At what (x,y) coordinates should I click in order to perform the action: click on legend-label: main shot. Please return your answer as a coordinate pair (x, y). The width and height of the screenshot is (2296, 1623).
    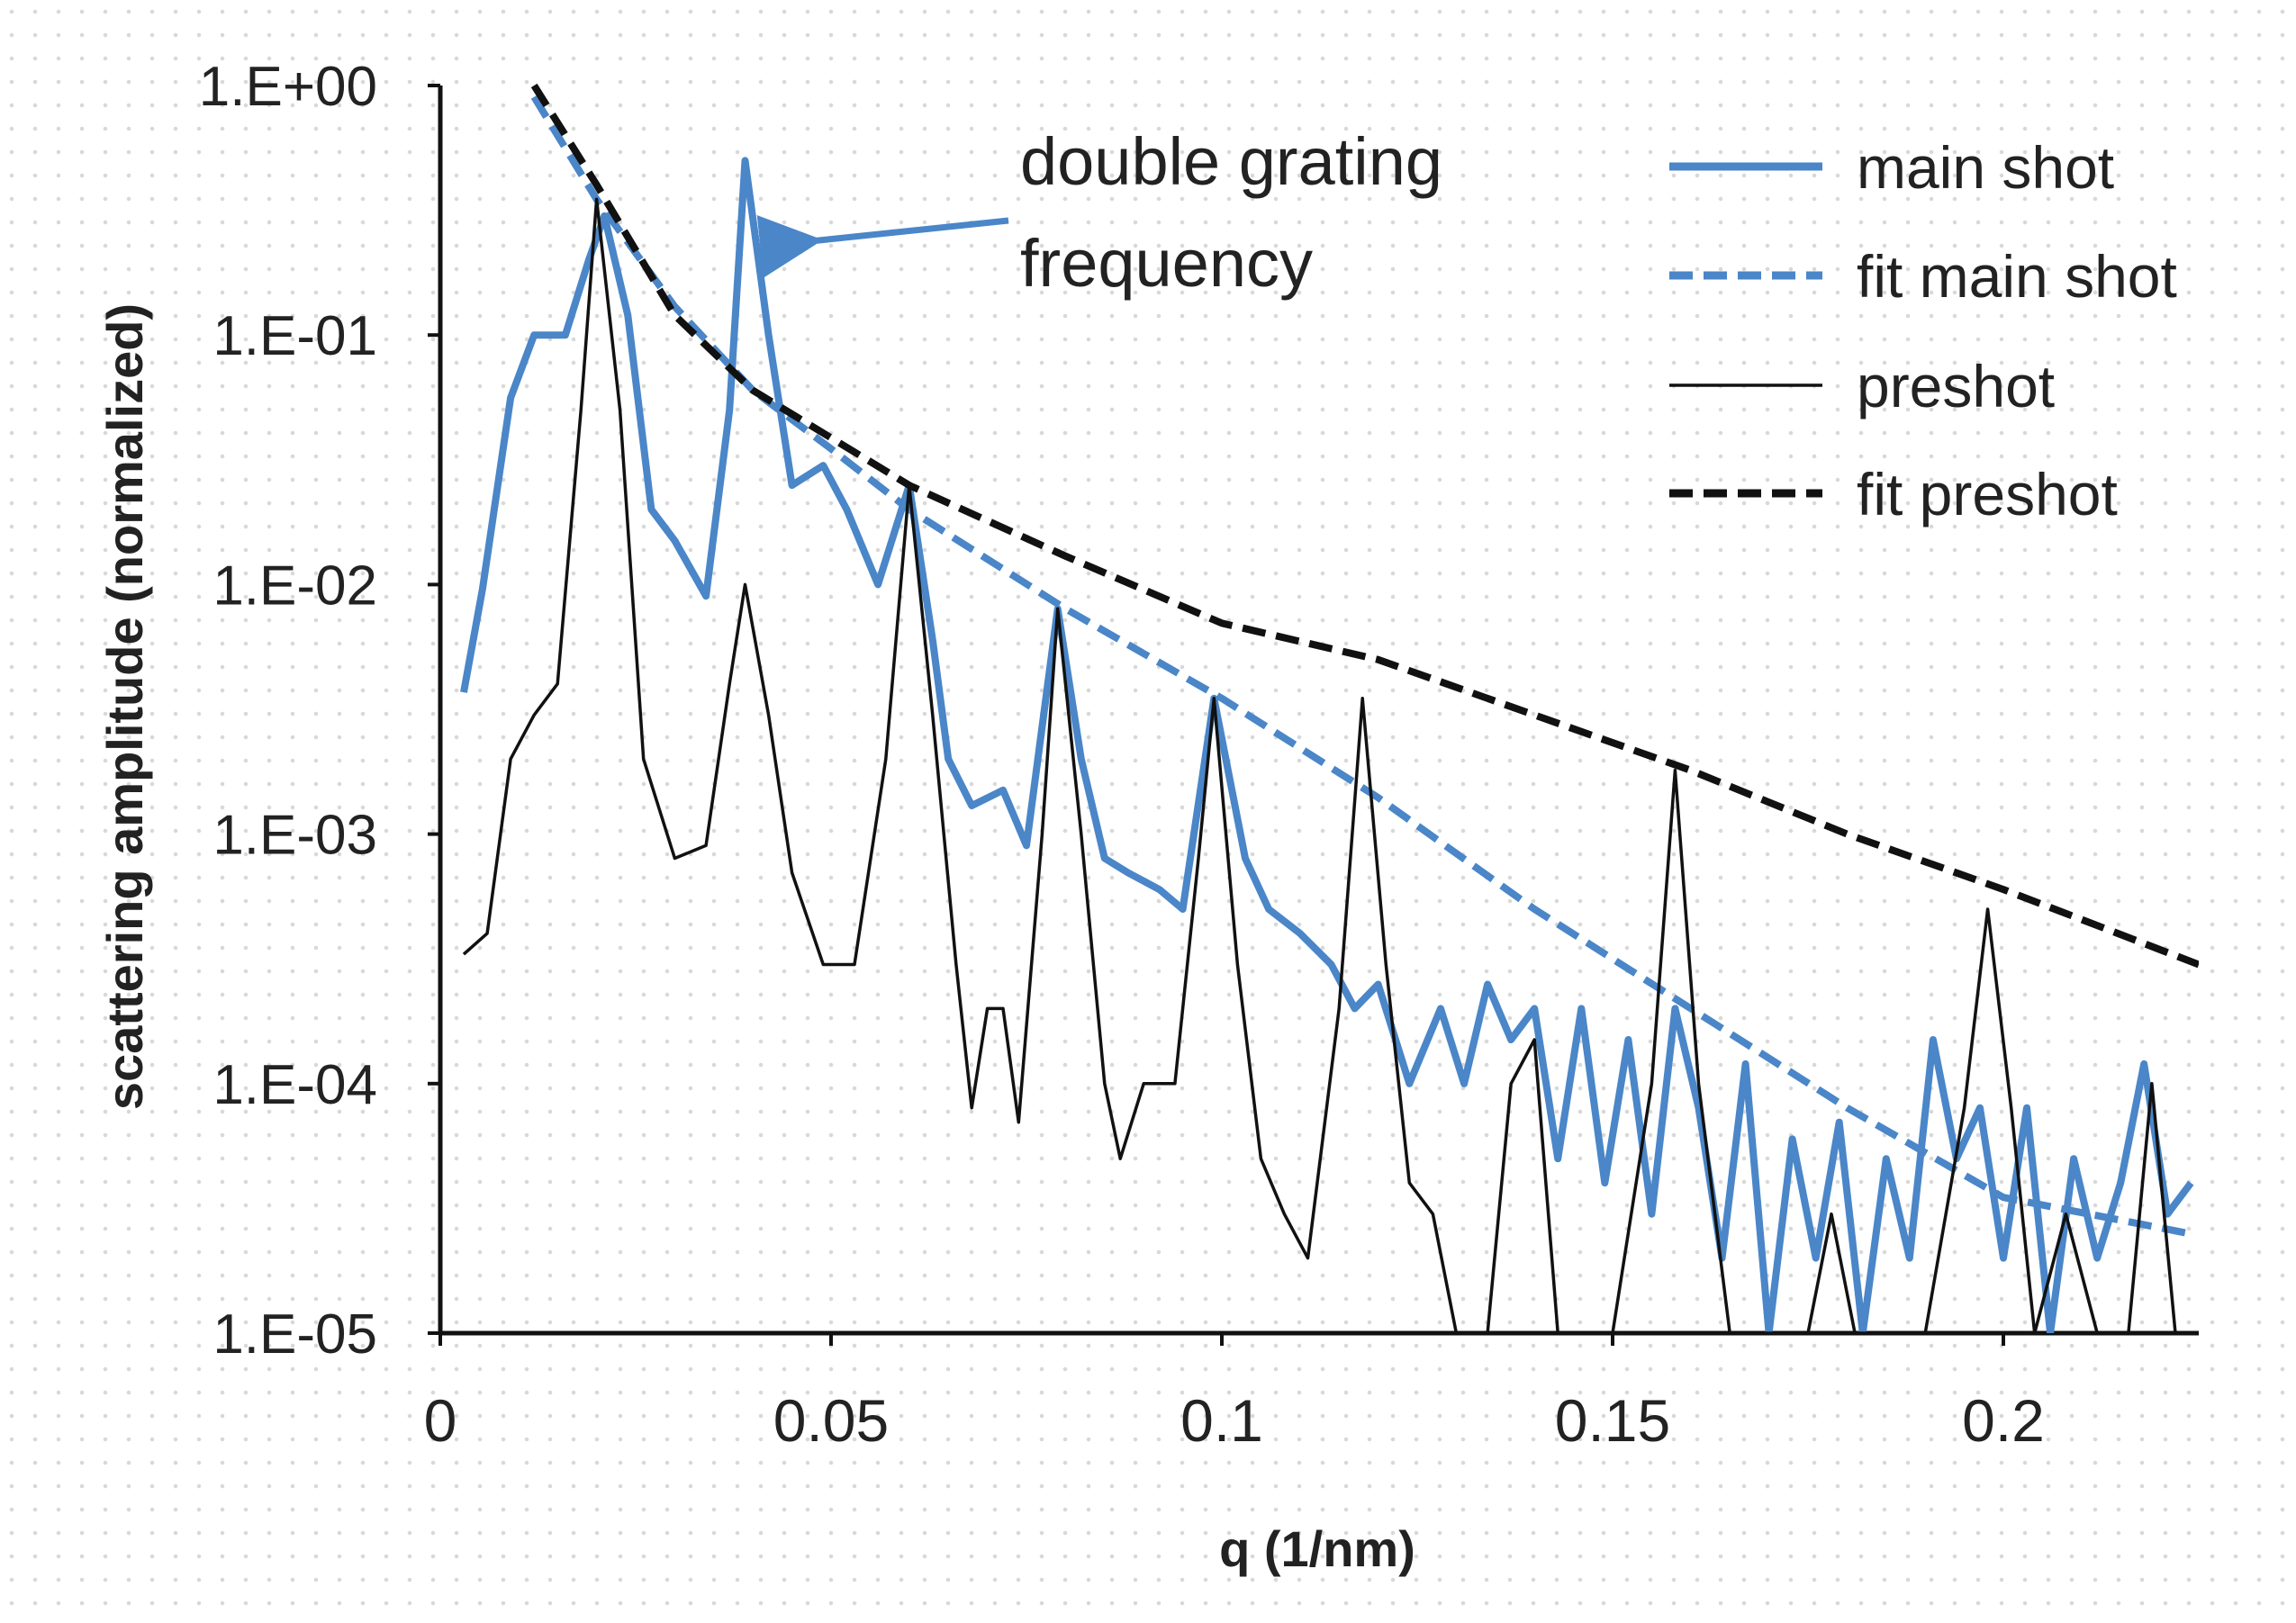
    Looking at the image, I should click on (1985, 167).